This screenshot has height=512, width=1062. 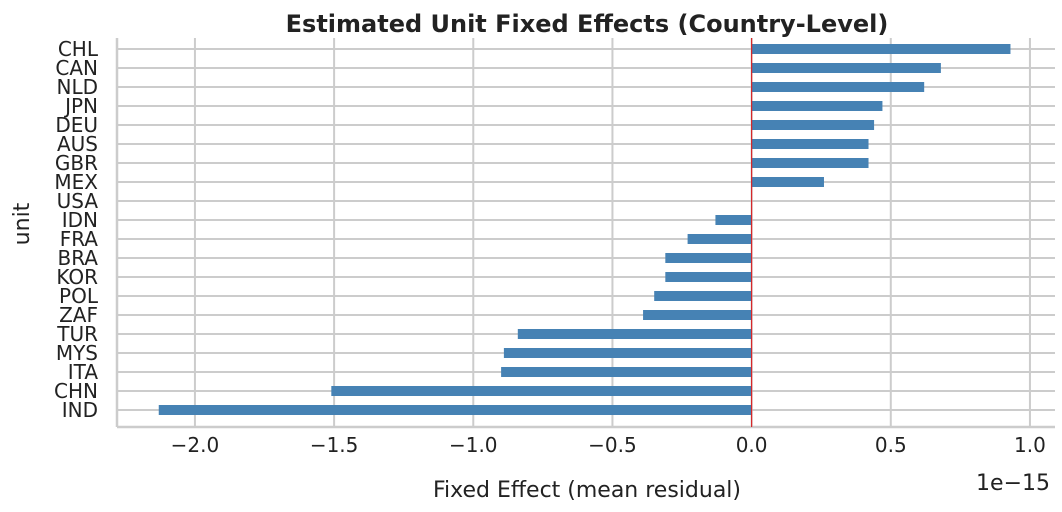 I want to click on bar-aus, so click(x=810, y=144).